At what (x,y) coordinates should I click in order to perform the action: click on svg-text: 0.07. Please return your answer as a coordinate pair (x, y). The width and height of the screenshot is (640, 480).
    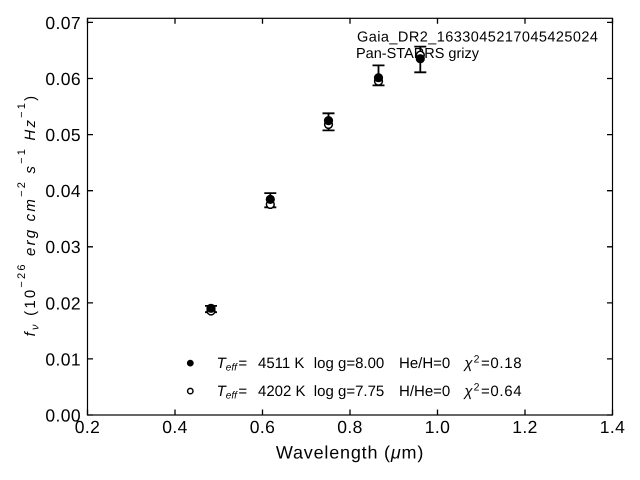
    Looking at the image, I should click on (63, 23).